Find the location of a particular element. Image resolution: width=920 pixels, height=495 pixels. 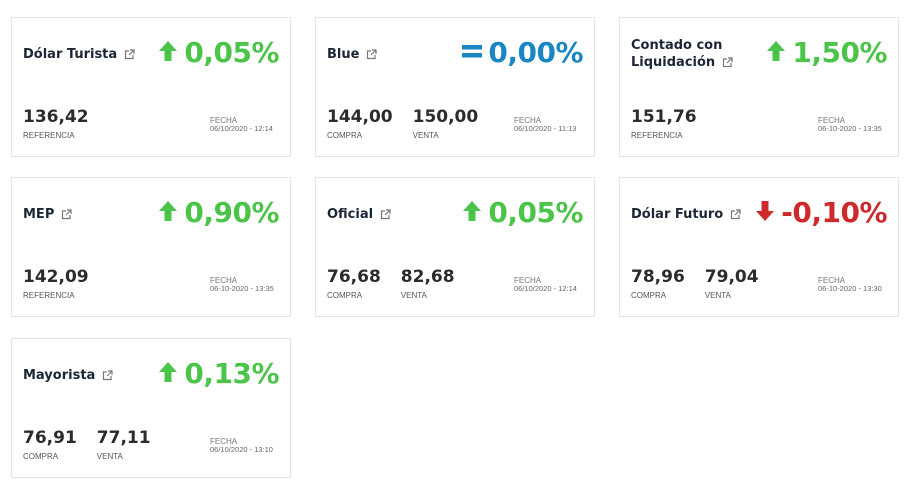

quote-value: 78,96 COMPRA is located at coordinates (658, 283).